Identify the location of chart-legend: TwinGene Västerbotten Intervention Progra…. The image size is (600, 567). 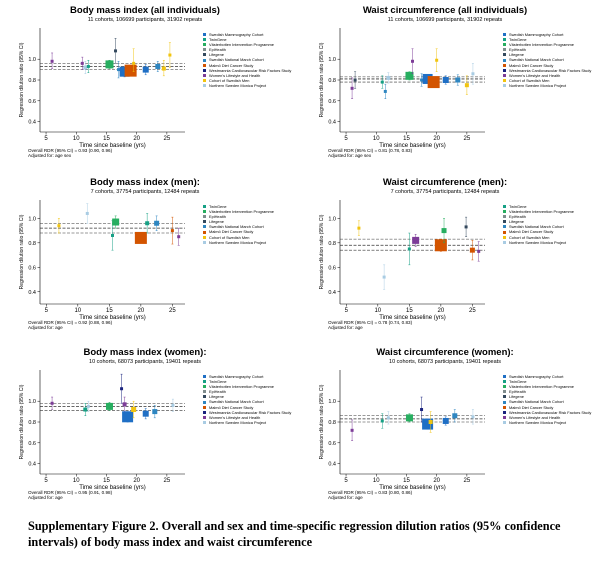
(538, 224).